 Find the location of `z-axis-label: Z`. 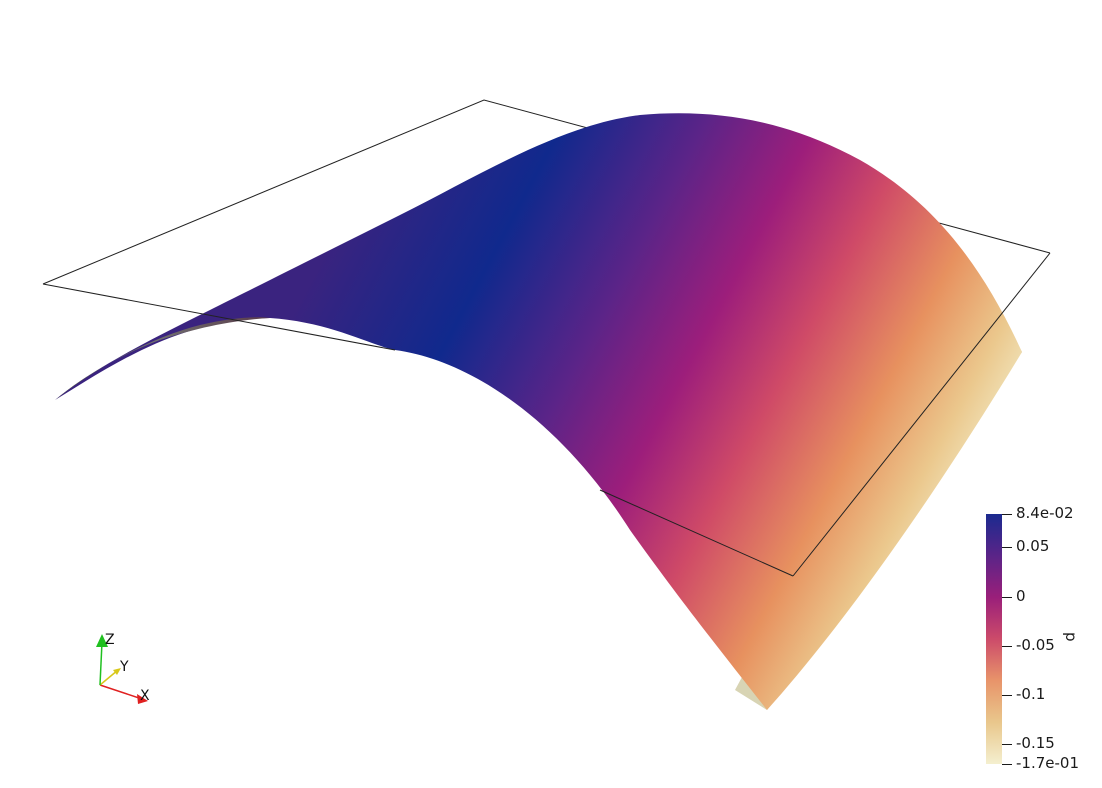

z-axis-label: Z is located at coordinates (110, 640).